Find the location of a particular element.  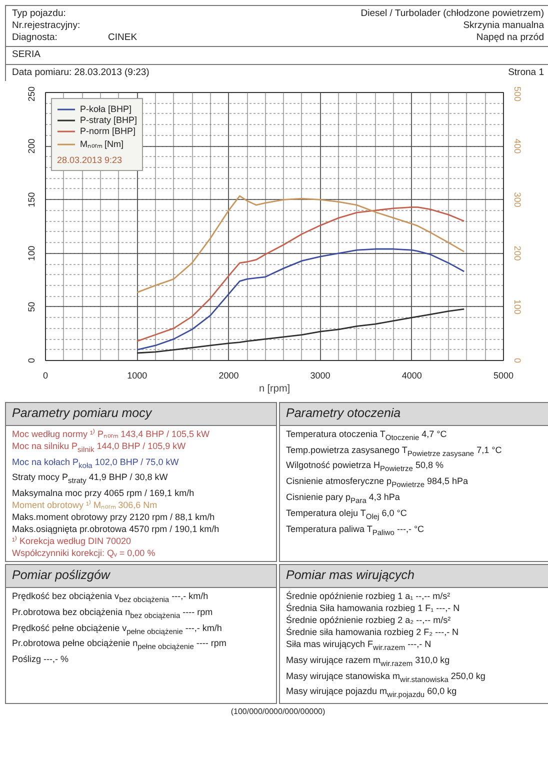

legend-label: P-koła [BHP] is located at coordinates (106, 109).